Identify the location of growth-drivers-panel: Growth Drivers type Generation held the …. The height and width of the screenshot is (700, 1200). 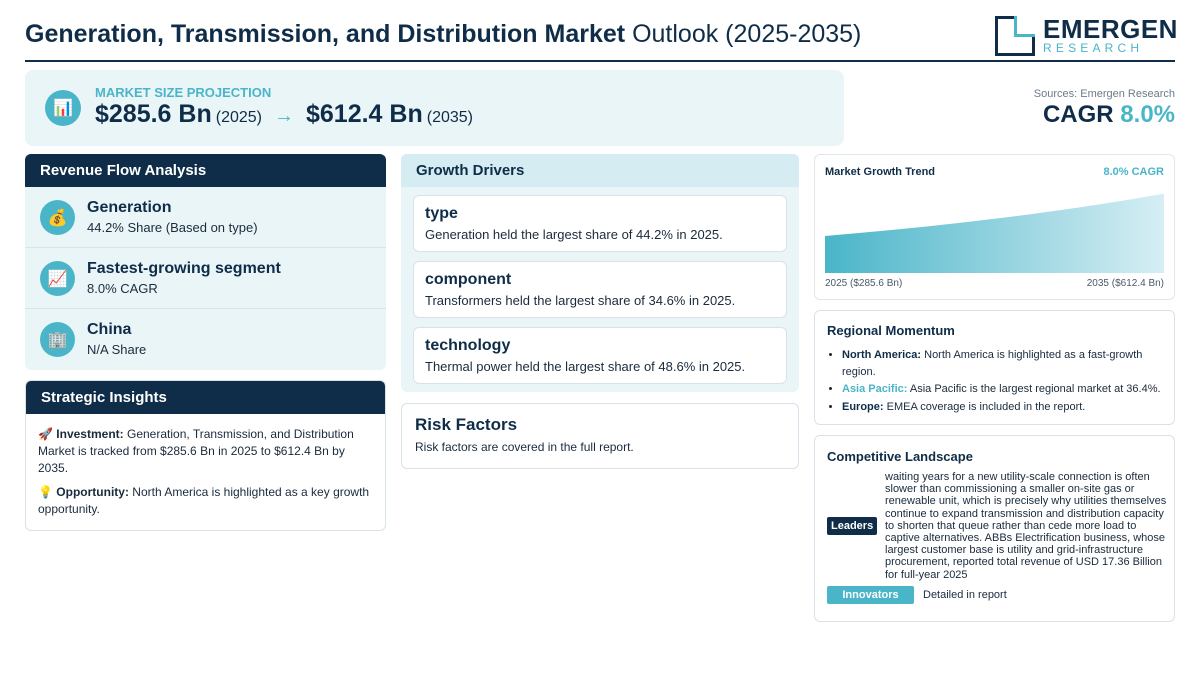
(600, 273).